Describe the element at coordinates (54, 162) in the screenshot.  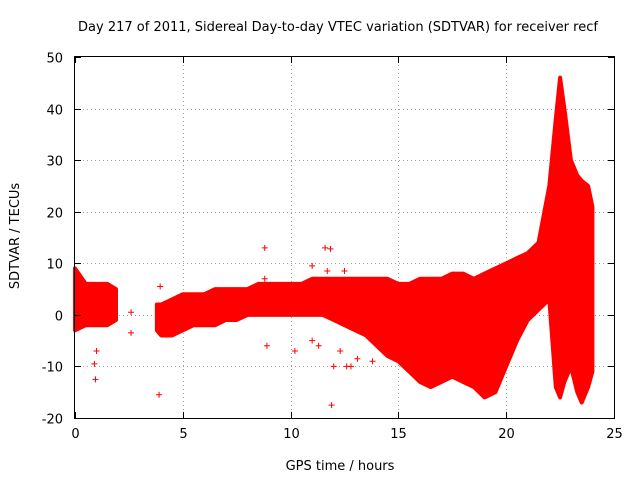
I see `y-tick-label: 30` at that location.